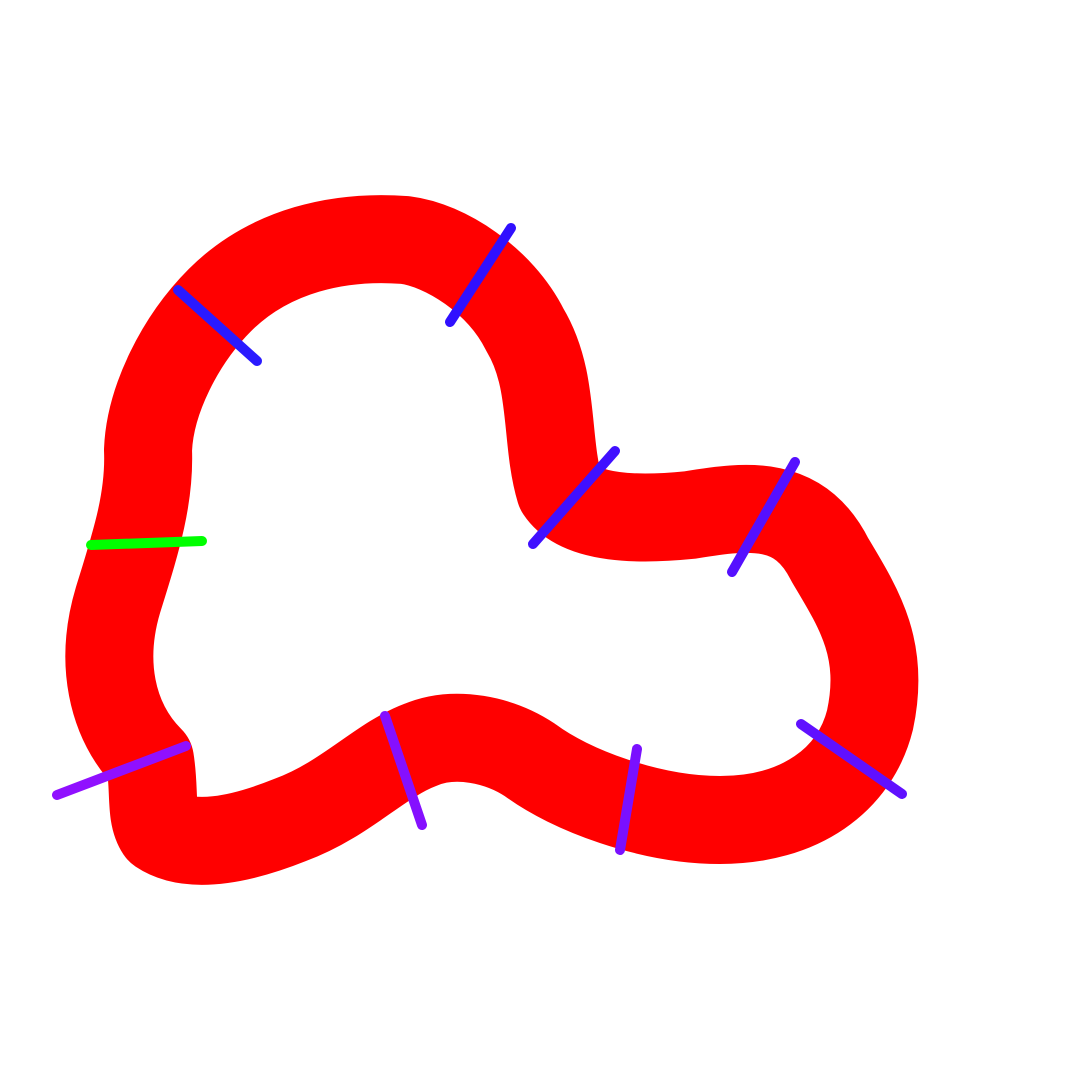 This screenshot has height=1080, width=1080. What do you see at coordinates (146, 543) in the screenshot?
I see `start-finish-line` at bounding box center [146, 543].